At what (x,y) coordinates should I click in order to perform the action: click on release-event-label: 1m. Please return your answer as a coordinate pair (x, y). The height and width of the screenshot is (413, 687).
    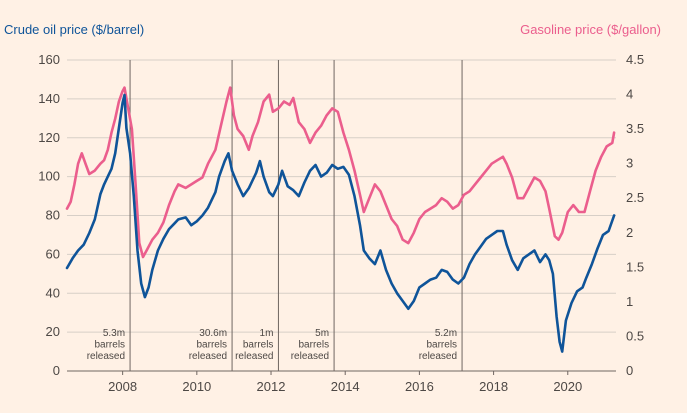
    Looking at the image, I should click on (267, 333).